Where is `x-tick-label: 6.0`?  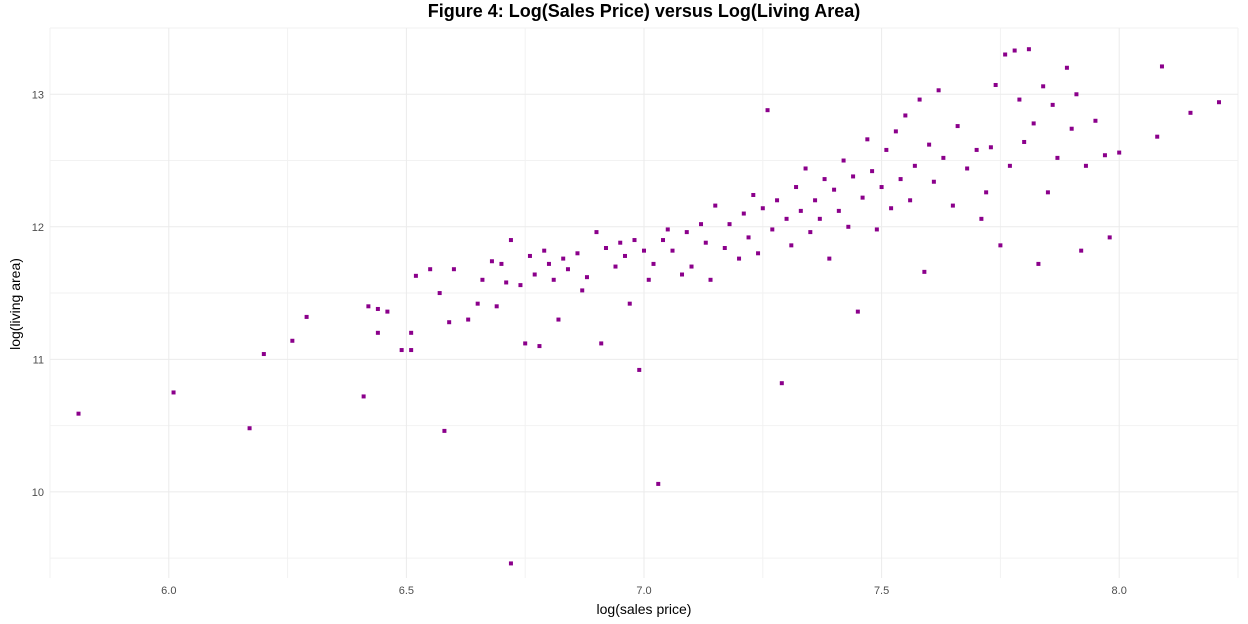
x-tick-label: 6.0 is located at coordinates (168, 591).